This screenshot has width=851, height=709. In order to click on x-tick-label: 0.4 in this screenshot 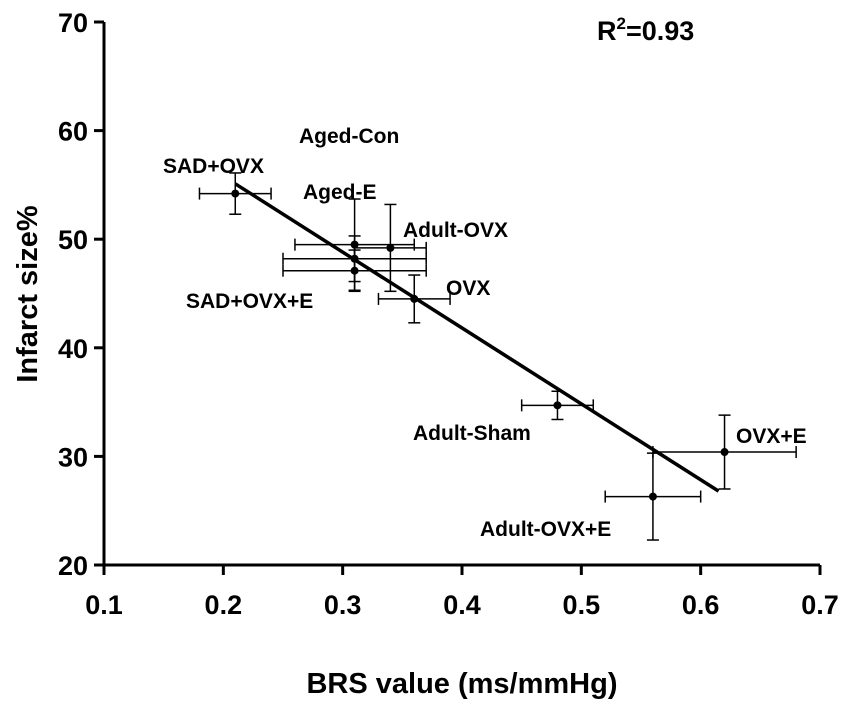, I will do `click(462, 605)`.